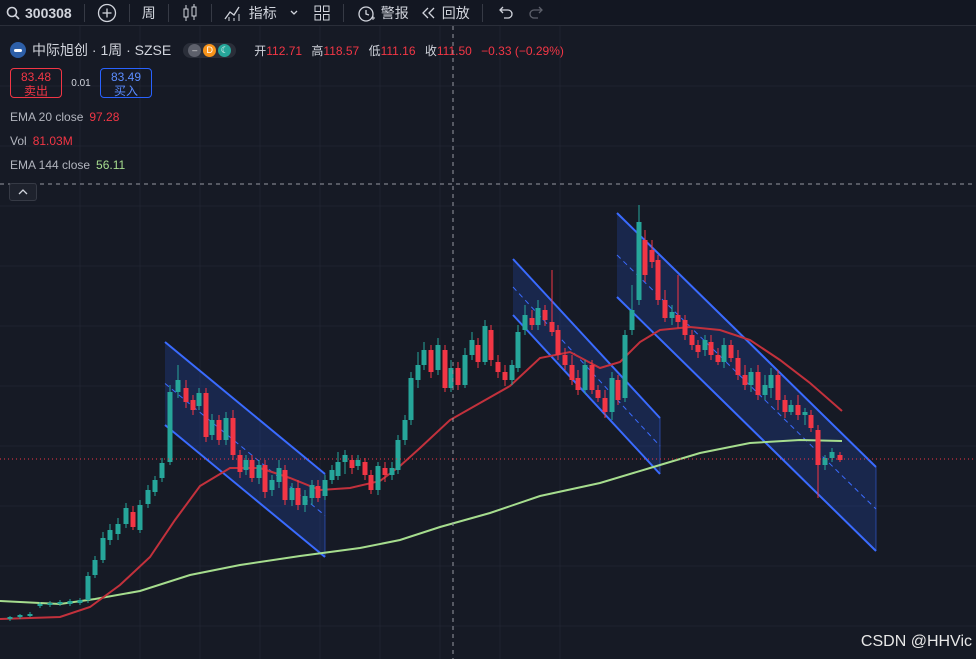  Describe the element at coordinates (916, 641) in the screenshot. I see `watermark: CSDN @HHVic` at that location.